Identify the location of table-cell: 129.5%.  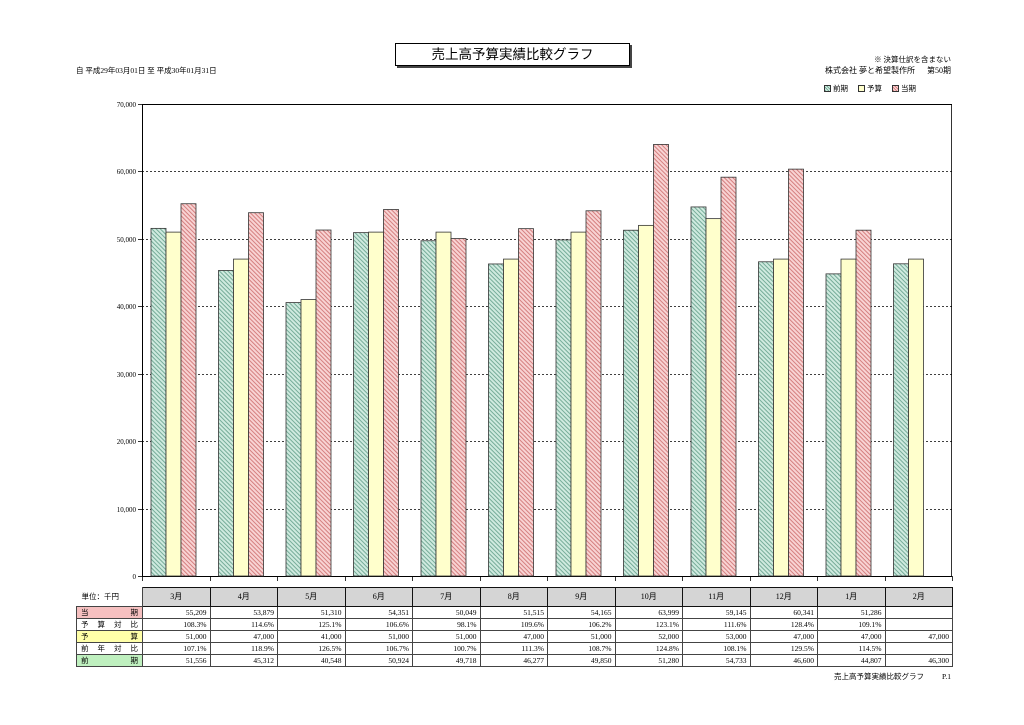
(783, 648).